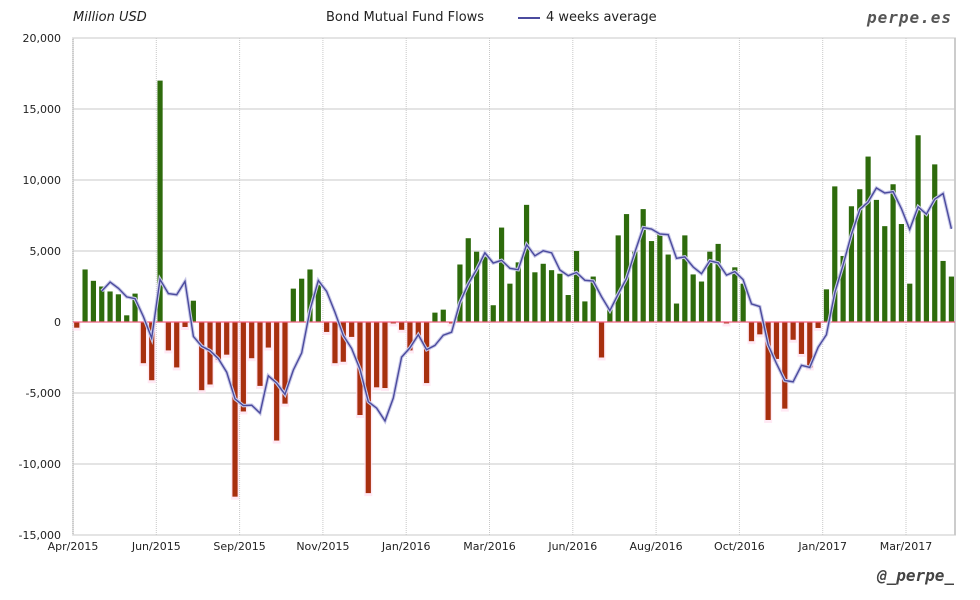  I want to click on x-tick-label: Apr/2015, so click(73, 546).